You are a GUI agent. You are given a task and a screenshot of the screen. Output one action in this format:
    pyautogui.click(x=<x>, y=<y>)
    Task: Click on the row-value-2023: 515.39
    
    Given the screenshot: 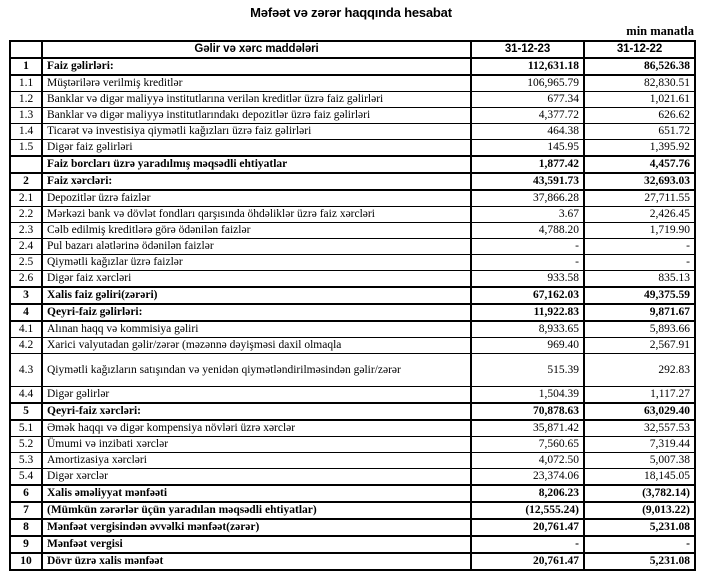 What is the action you would take?
    pyautogui.click(x=527, y=370)
    